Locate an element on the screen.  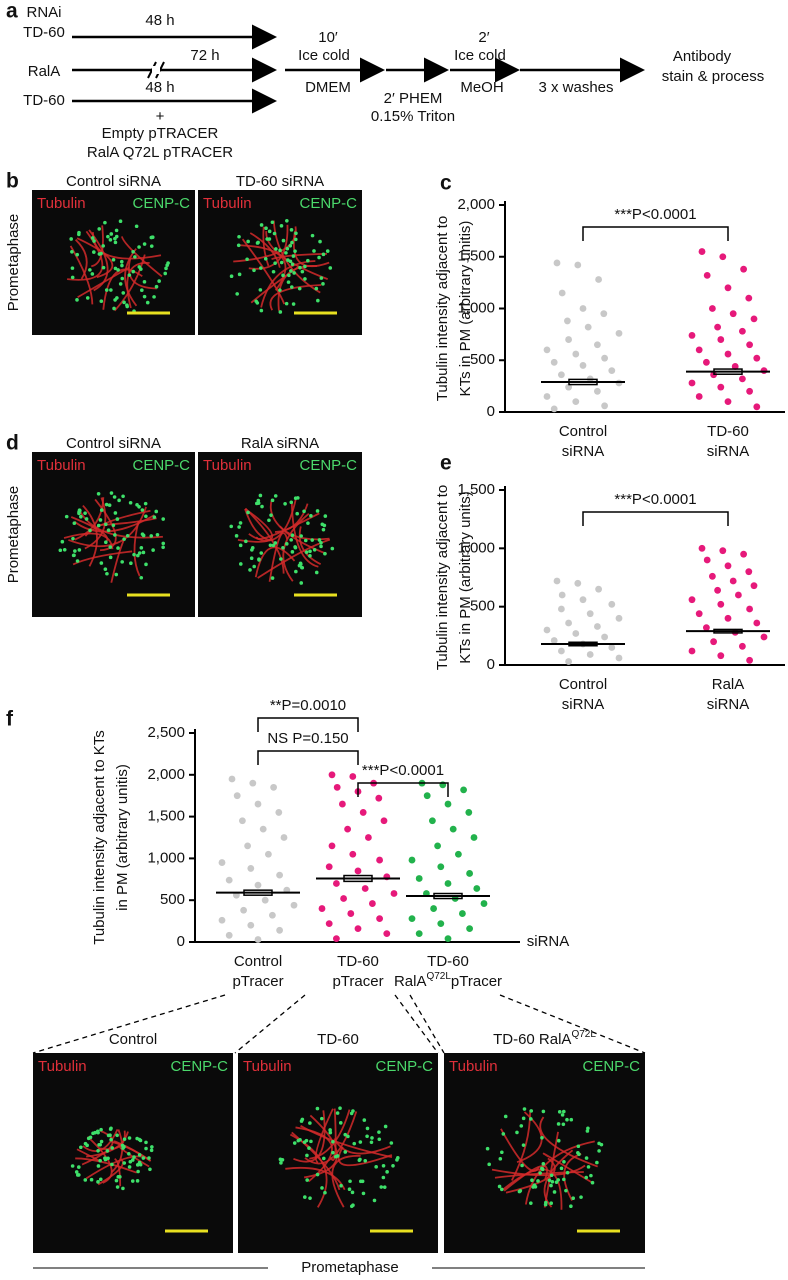
significance-bracket is located at coordinates (308, 757).